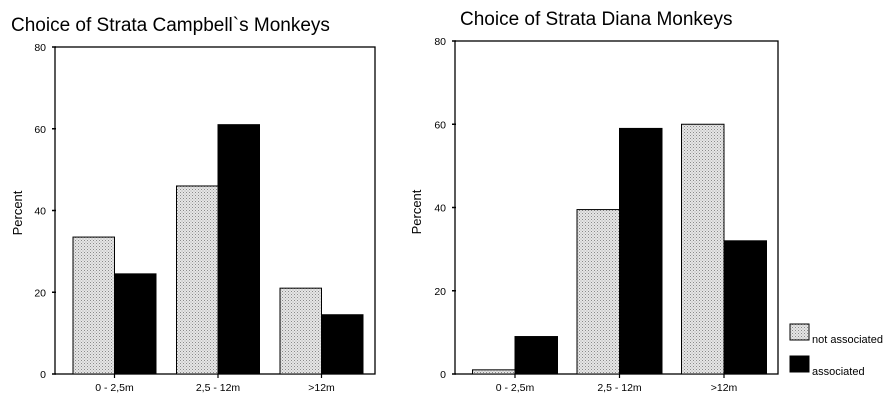  I want to click on campbell-y-ticks: 0 20 40 60 80, so click(45, 211).